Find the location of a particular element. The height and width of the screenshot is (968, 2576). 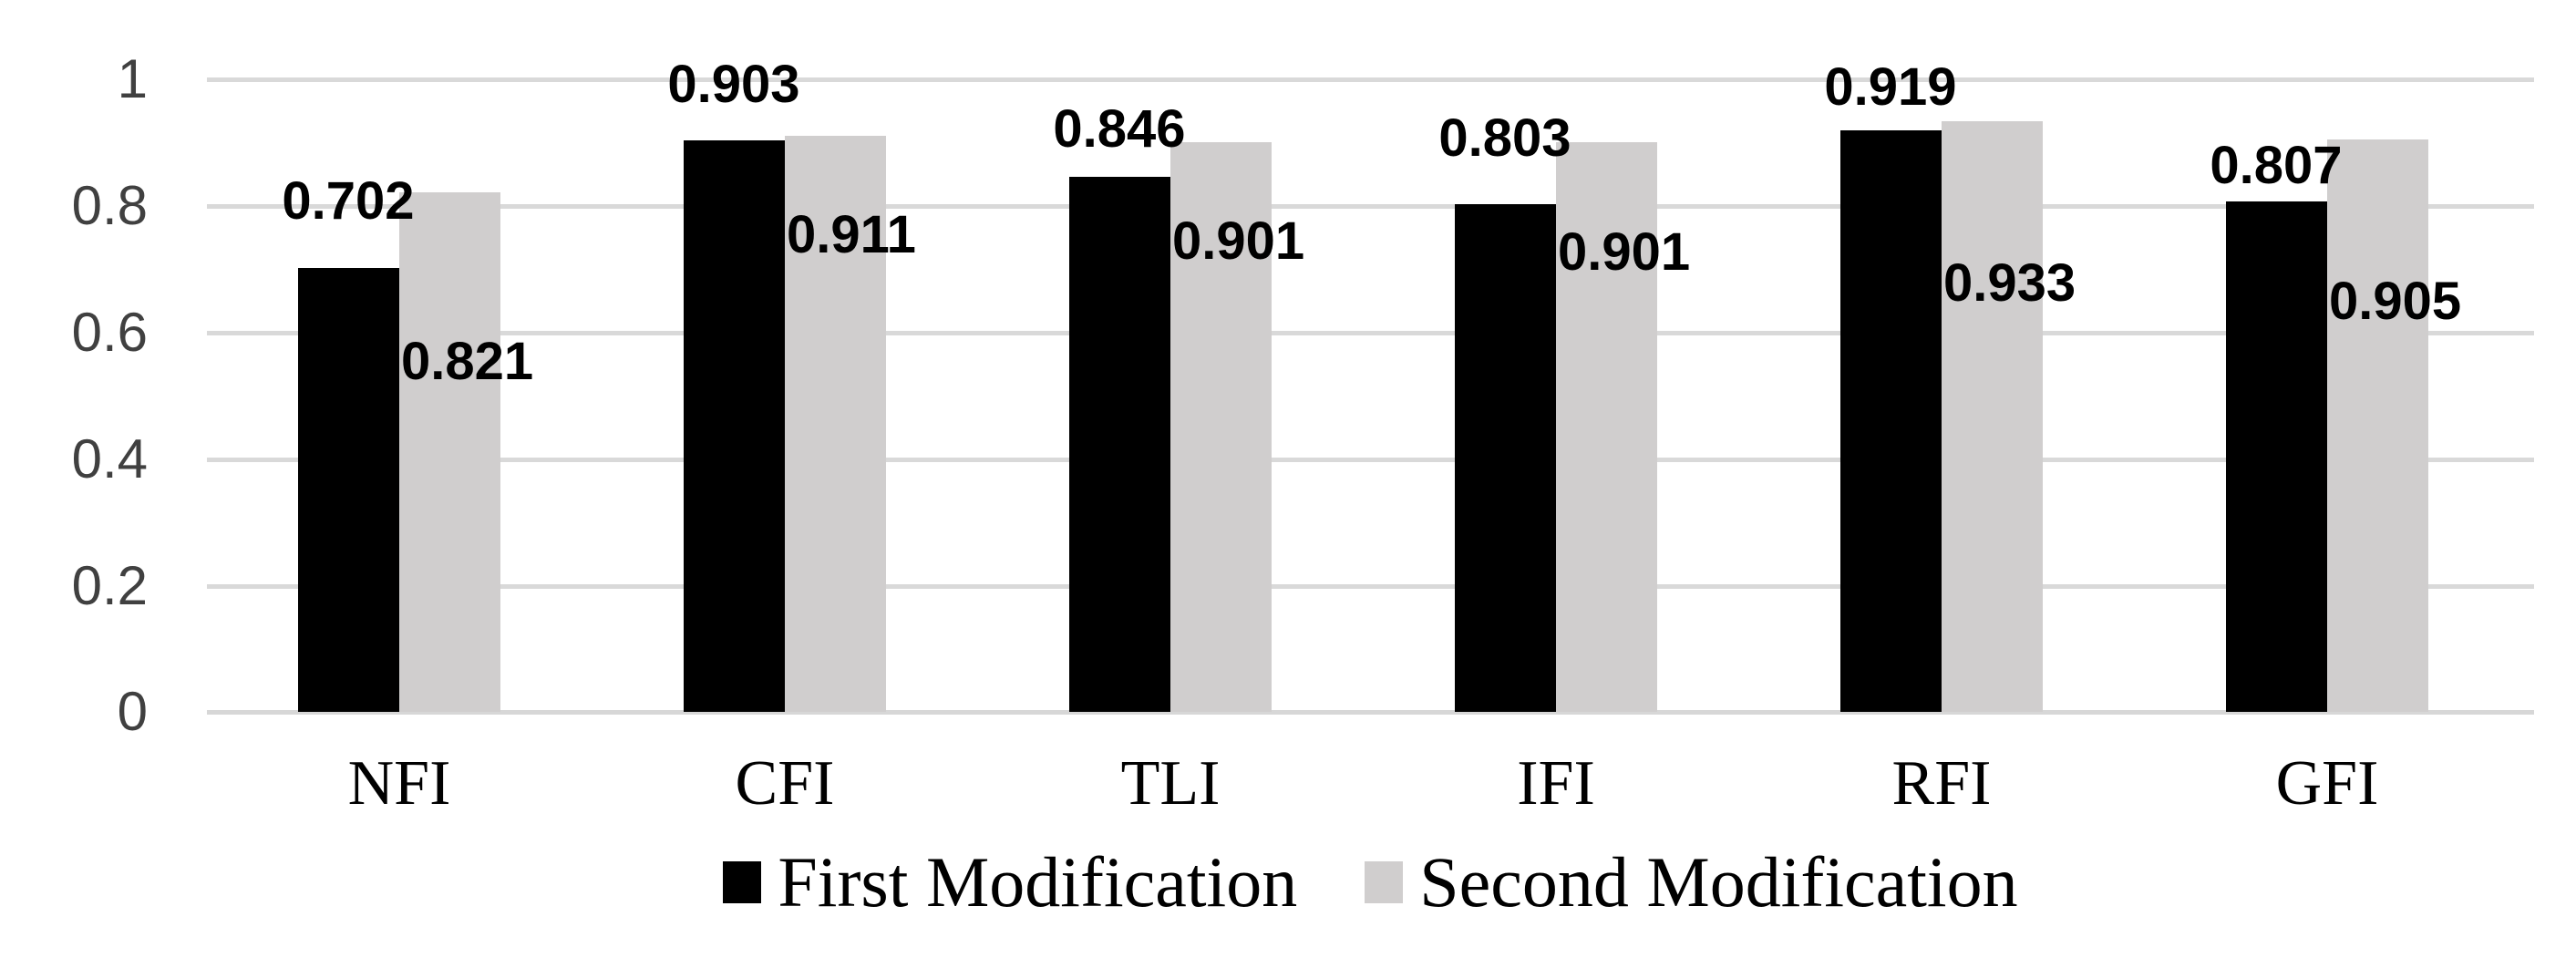

y-tick-0: 0 is located at coordinates (132, 711).